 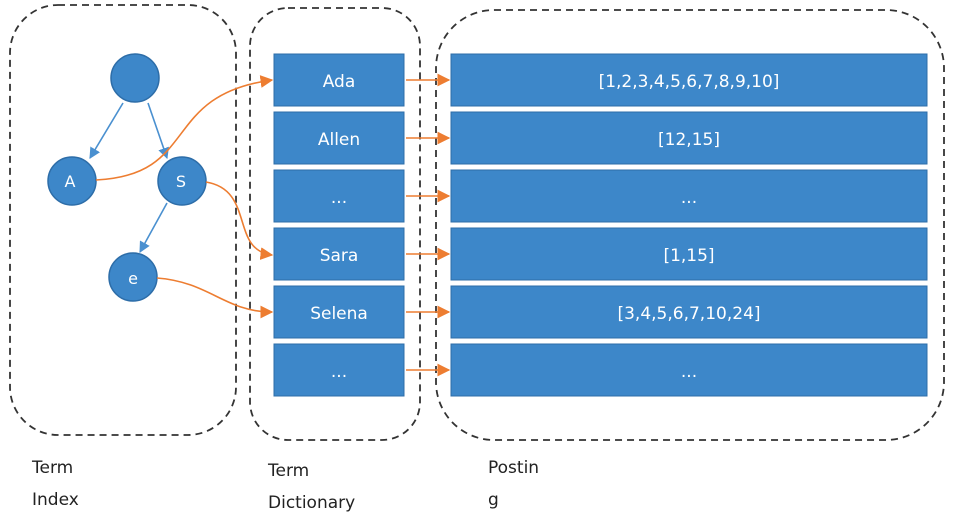 I want to click on dict-entry-label: Allen, so click(x=339, y=140).